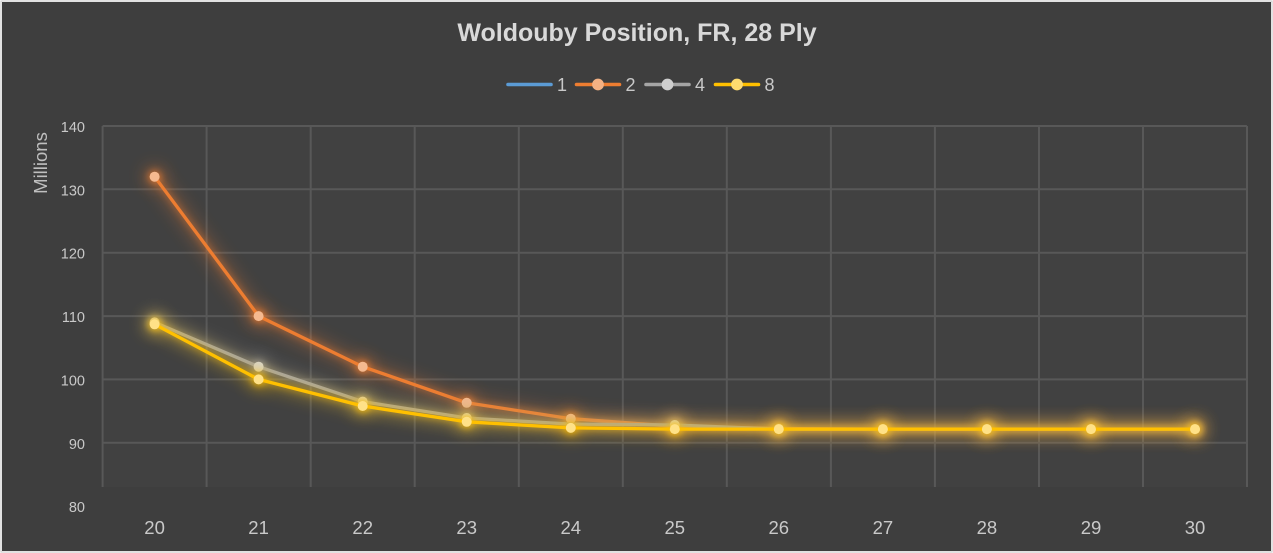  I want to click on svg-text: 140, so click(73, 128).